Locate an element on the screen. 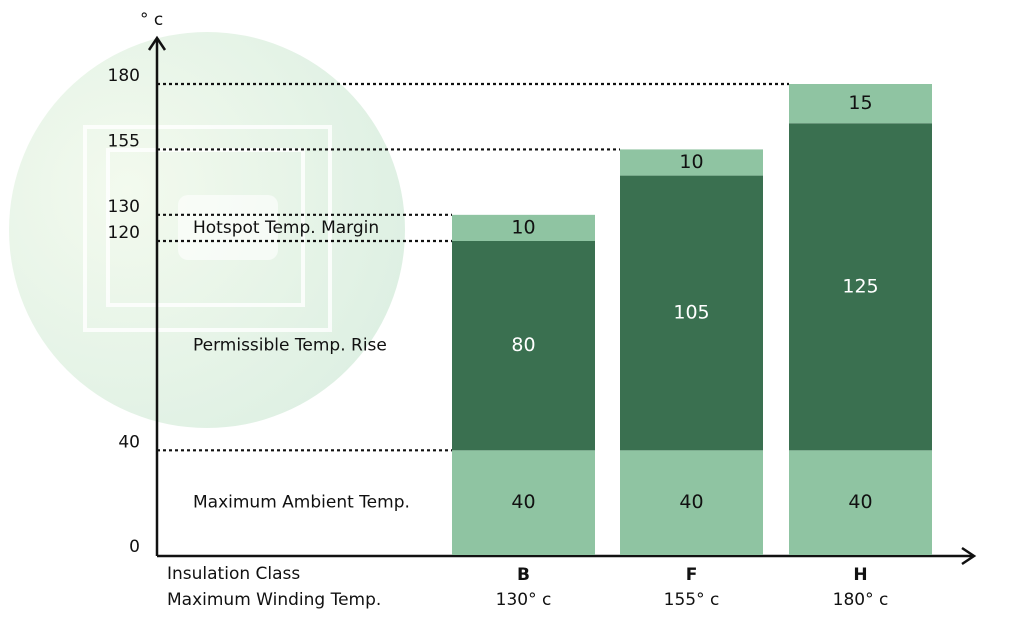 This screenshot has width=1020, height=618. winding-temp-label: 130° c is located at coordinates (524, 600).